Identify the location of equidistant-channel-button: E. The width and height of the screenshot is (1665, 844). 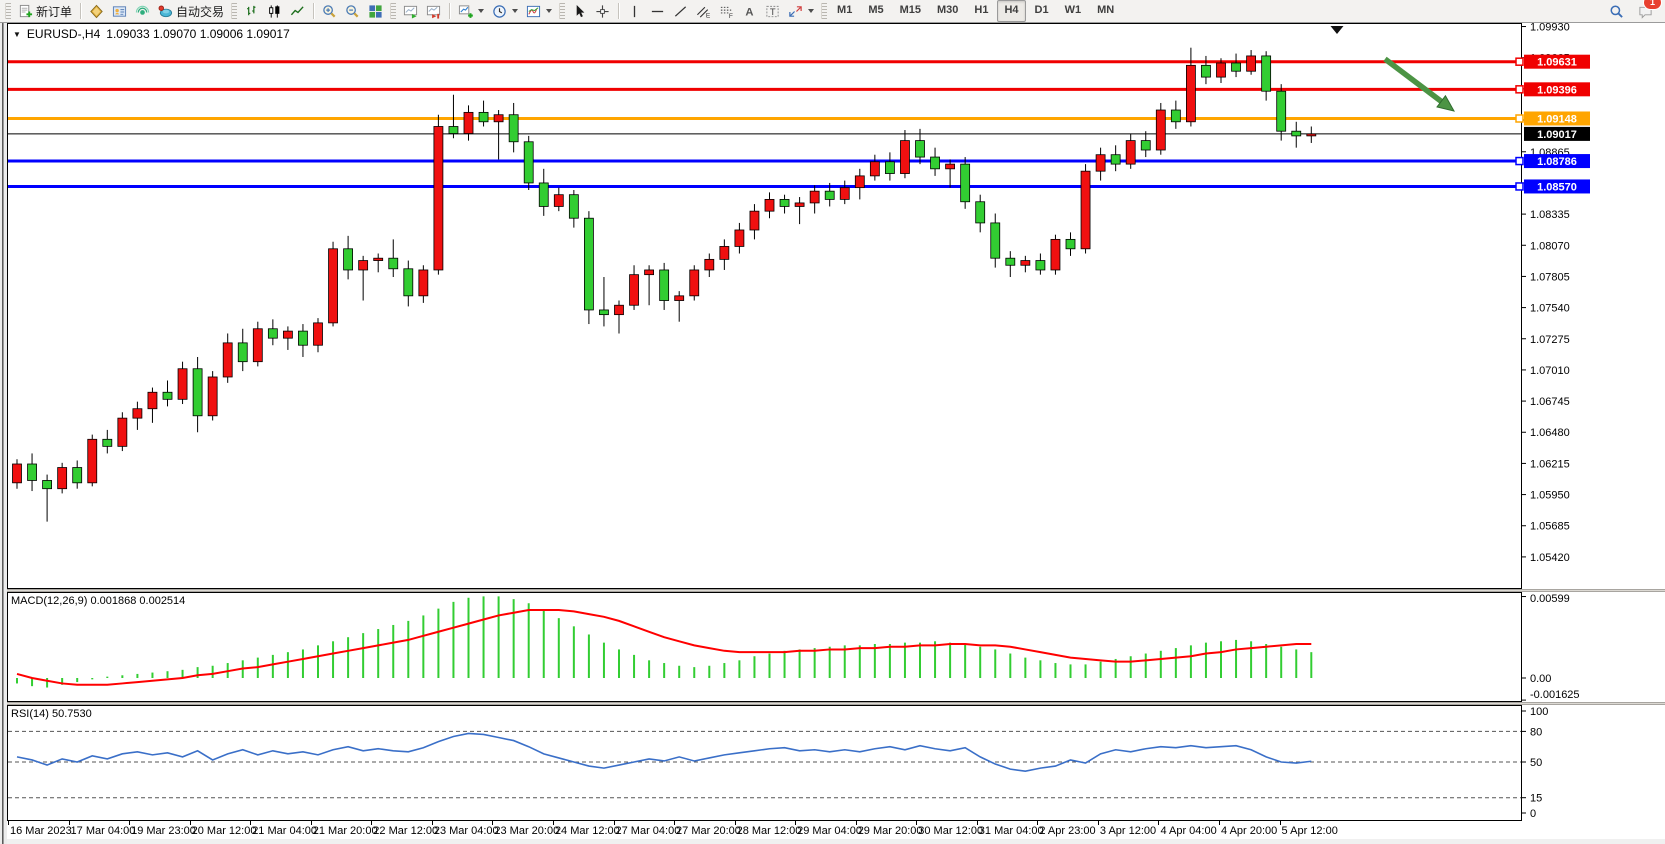
(703, 11).